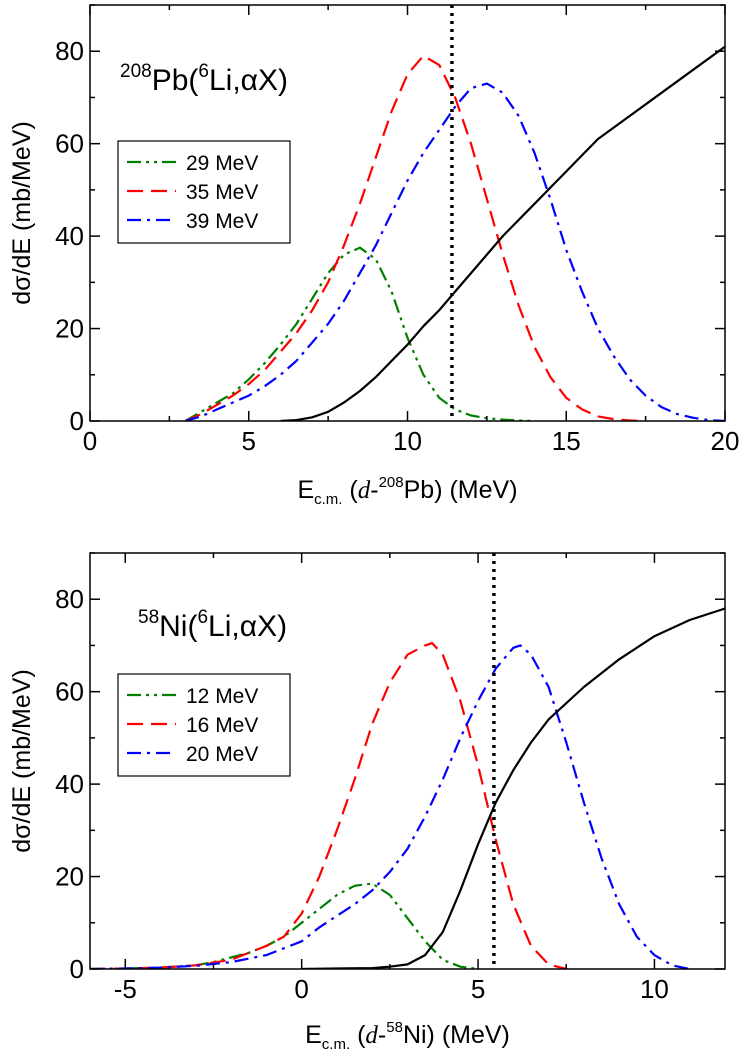 Image resolution: width=746 pixels, height=1061 pixels. What do you see at coordinates (407, 1036) in the screenshot?
I see `x-axis-title: Ec.m. (d-58Ni) (MeV)` at bounding box center [407, 1036].